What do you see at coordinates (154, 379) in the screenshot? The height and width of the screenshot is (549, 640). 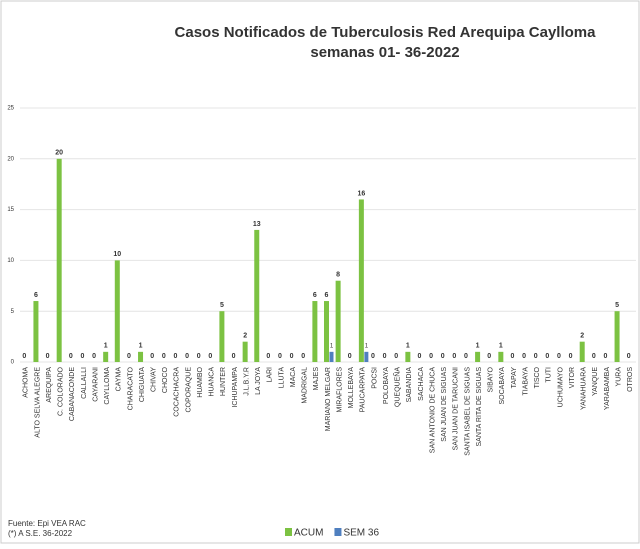 I see `x-tick-label: CHIVAY` at bounding box center [154, 379].